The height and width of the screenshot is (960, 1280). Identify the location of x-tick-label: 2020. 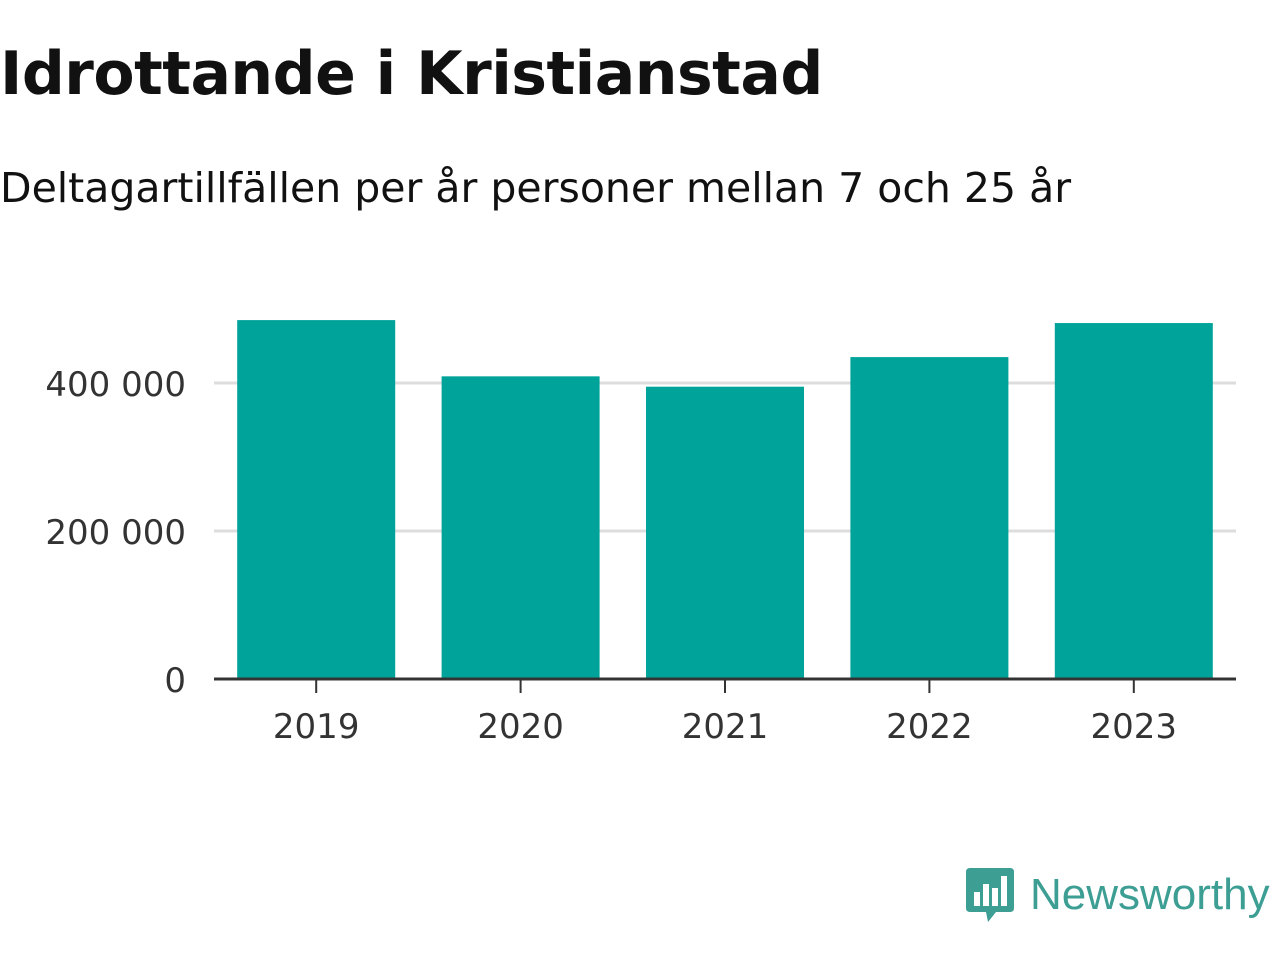
(520, 727).